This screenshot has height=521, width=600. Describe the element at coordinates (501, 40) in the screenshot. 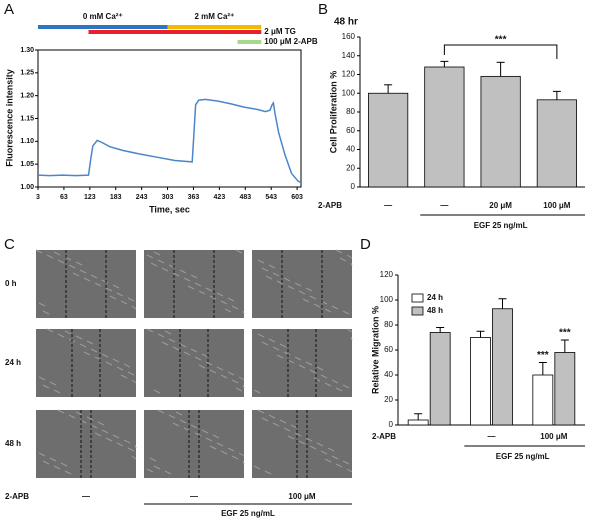

I see `significance-label: ***` at that location.